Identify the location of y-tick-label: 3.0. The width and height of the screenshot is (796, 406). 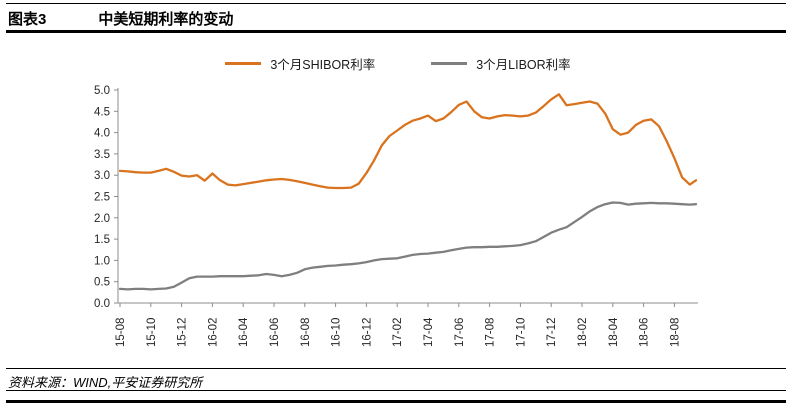
(102, 176).